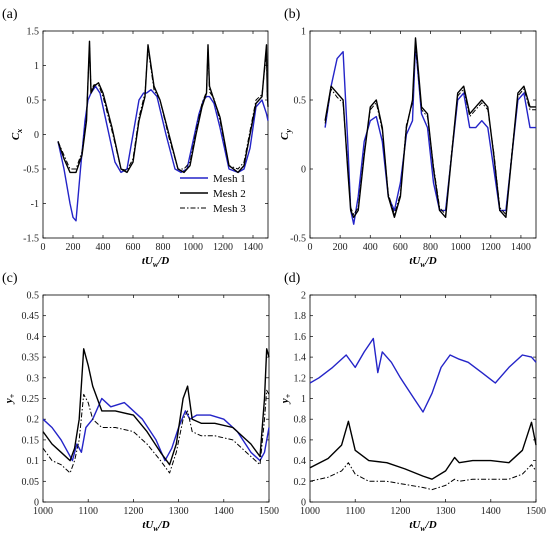 The height and width of the screenshot is (537, 550). Describe the element at coordinates (229, 194) in the screenshot. I see `legend-entry: Mesh 2` at that location.